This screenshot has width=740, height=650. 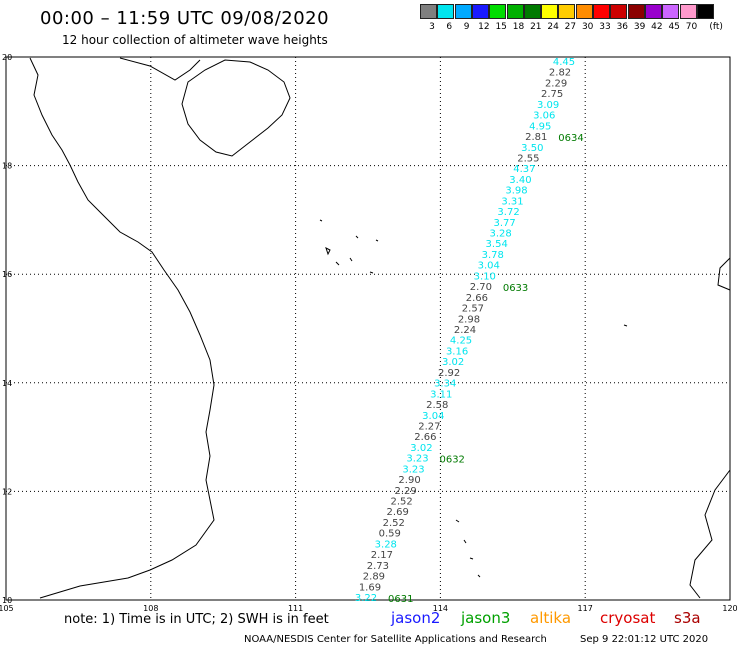 I want to click on legend-label: 12, so click(x=484, y=27).